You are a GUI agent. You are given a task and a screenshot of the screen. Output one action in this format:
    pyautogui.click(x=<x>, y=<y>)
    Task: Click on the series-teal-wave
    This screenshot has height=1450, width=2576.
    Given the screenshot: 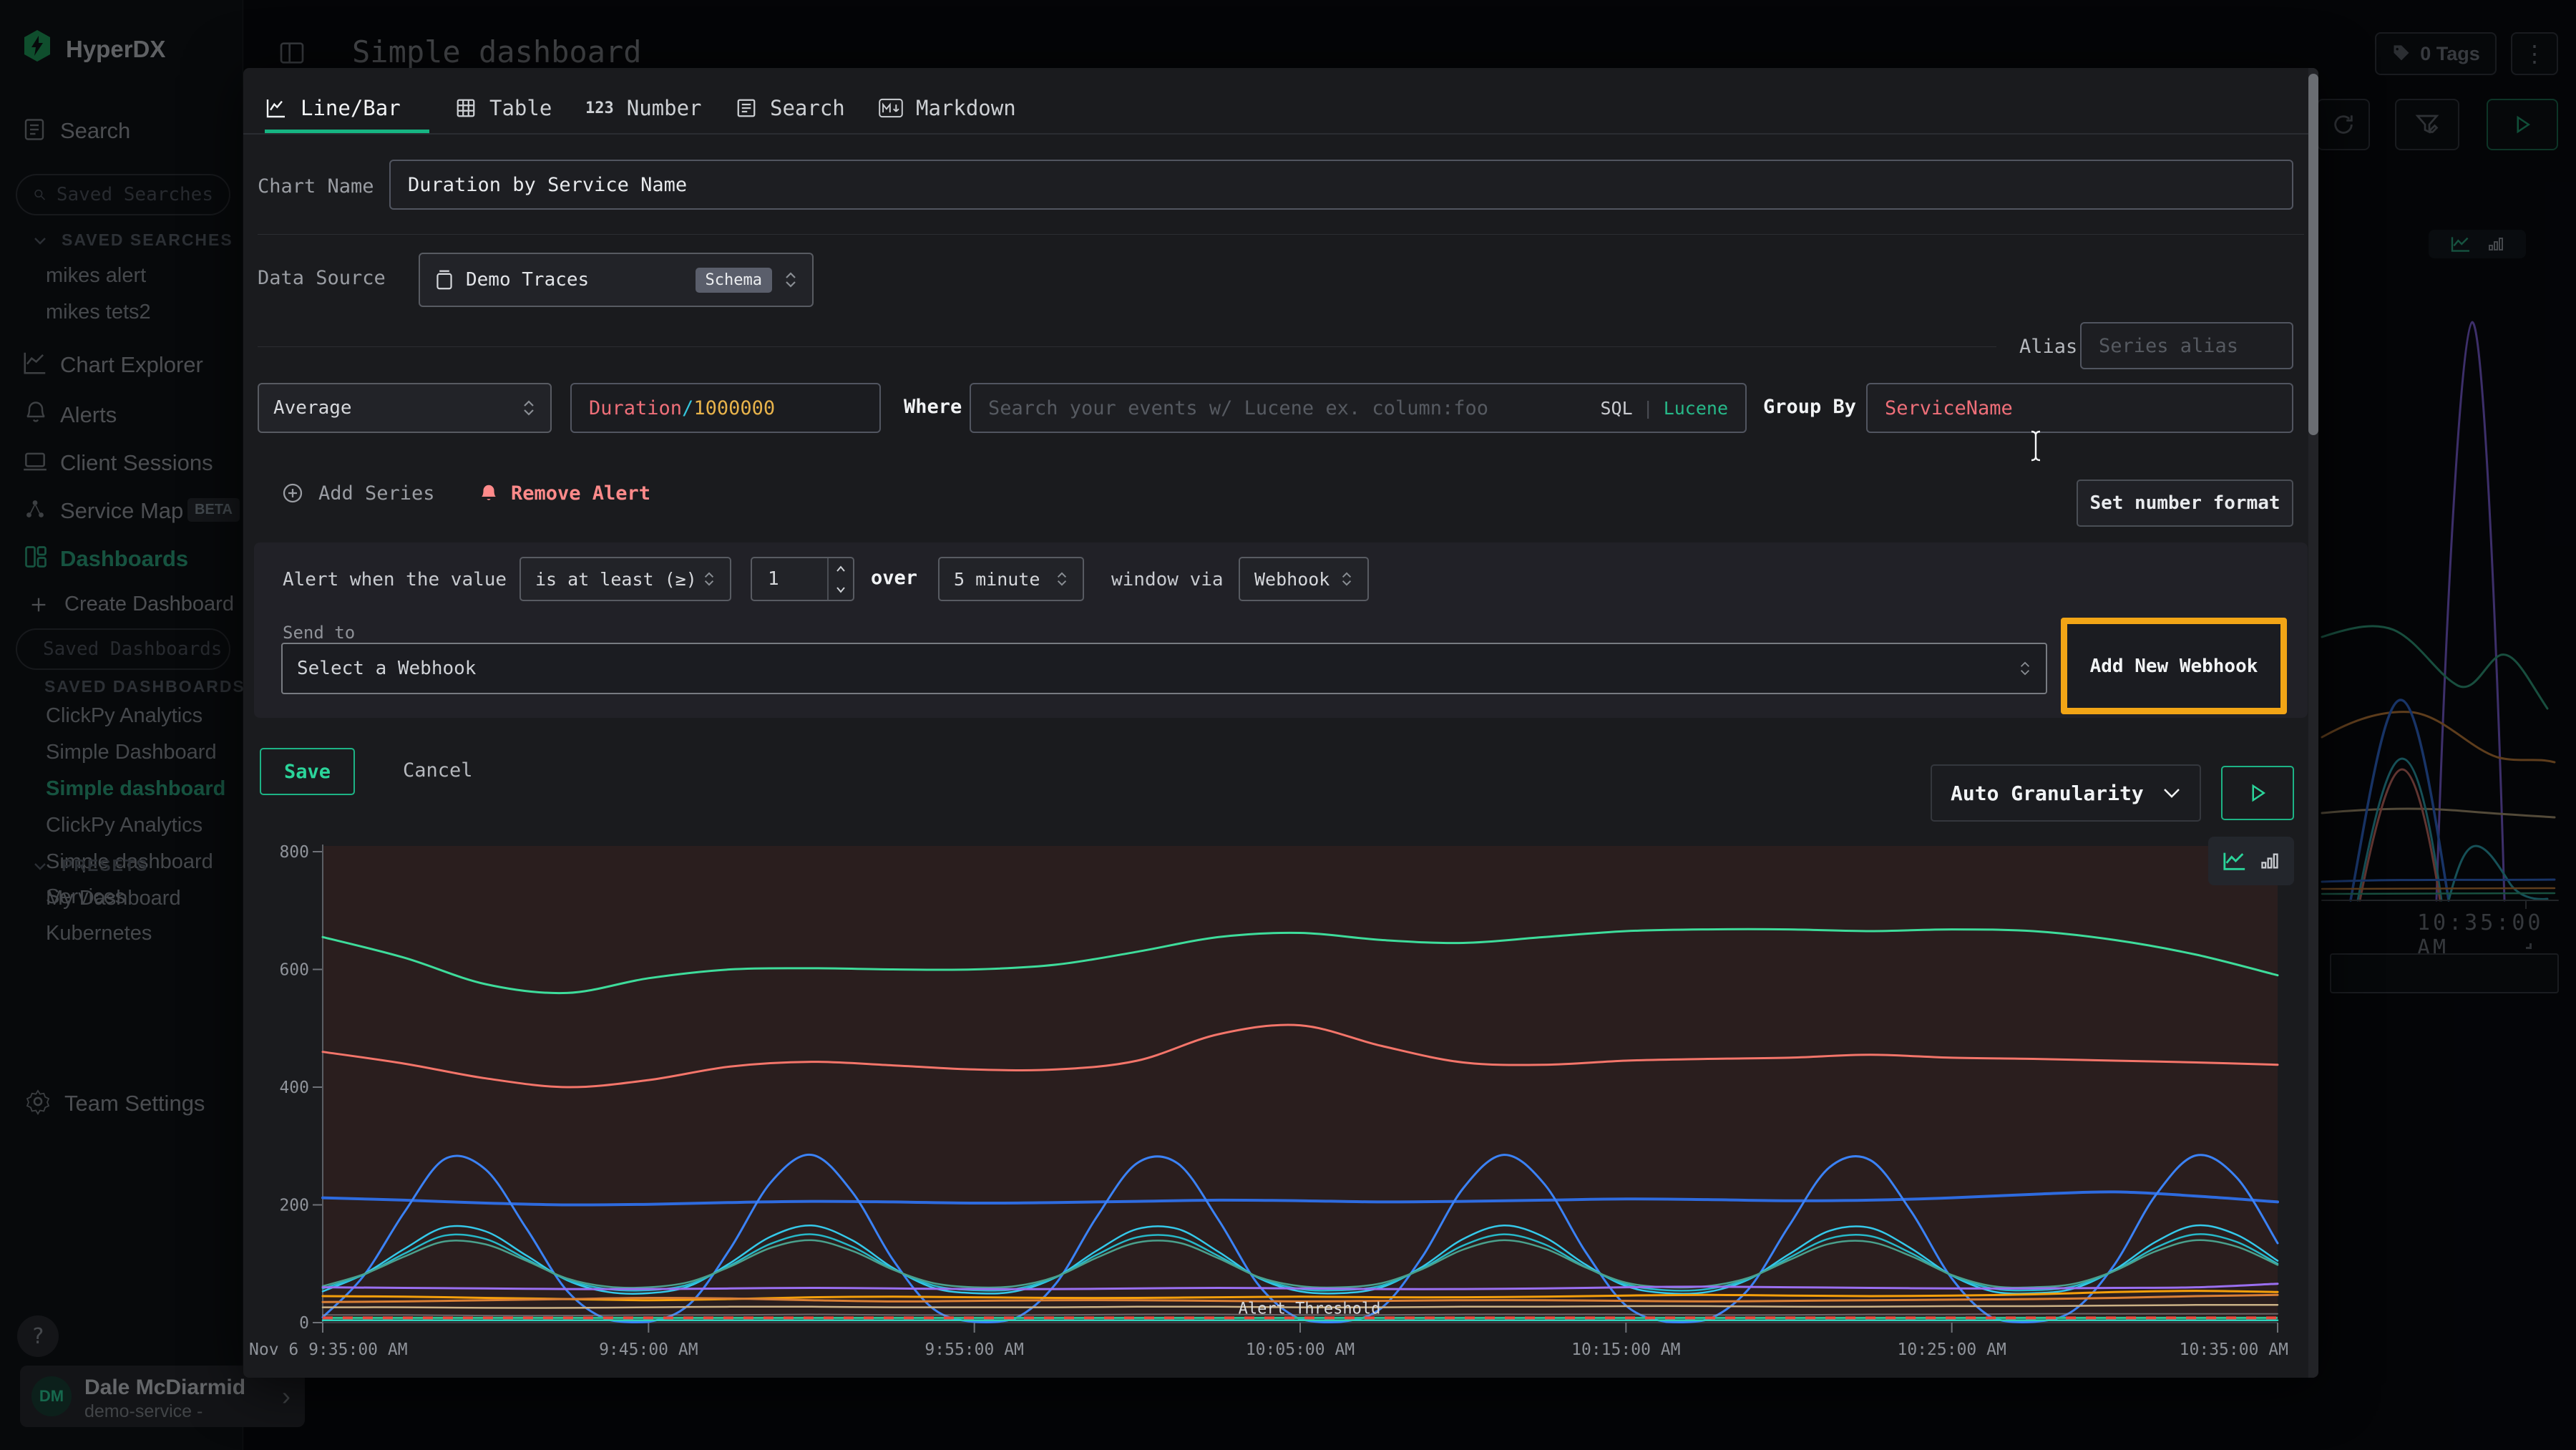 What is the action you would take?
    pyautogui.click(x=1300, y=1264)
    